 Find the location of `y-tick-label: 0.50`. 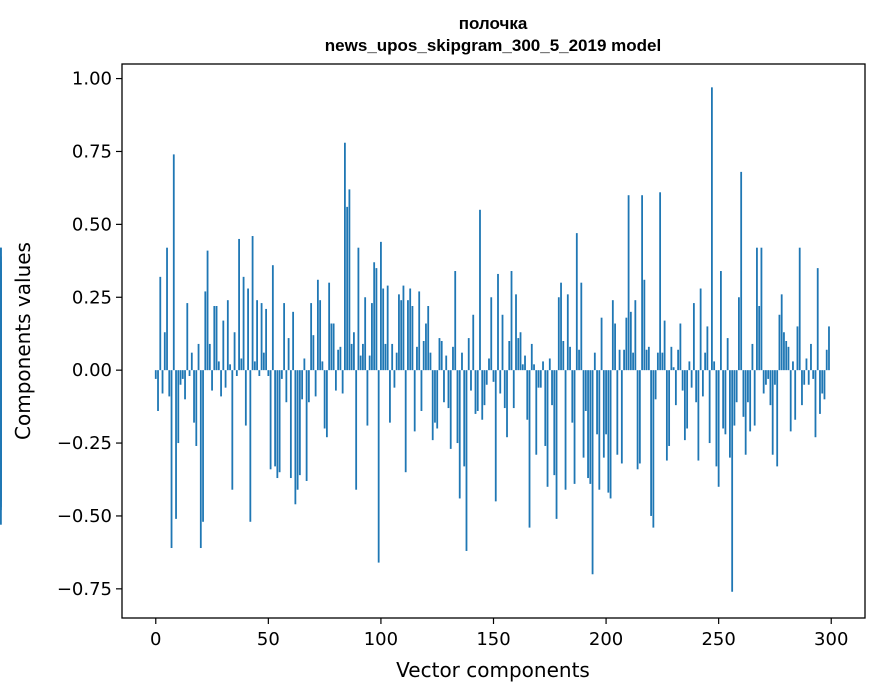

y-tick-label: 0.50 is located at coordinates (92, 224).